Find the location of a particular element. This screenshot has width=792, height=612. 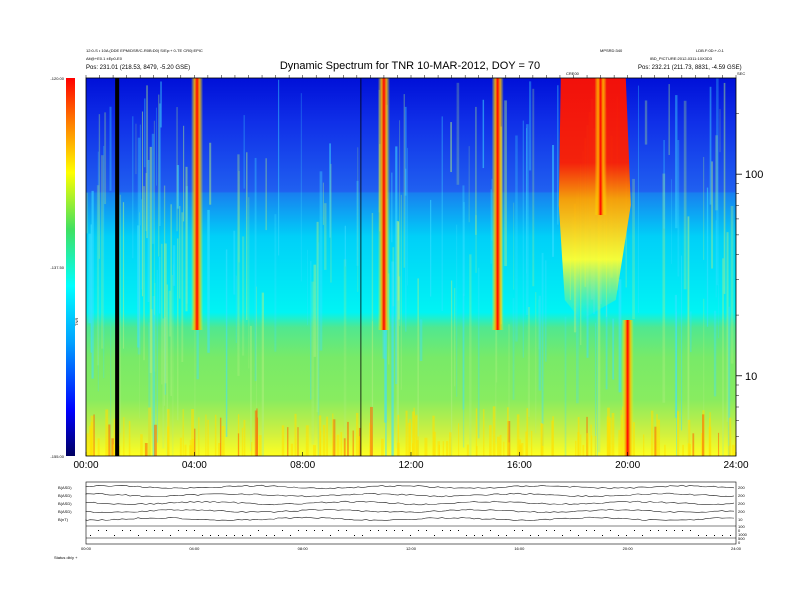

housekeeping-footer-label: Status db/y + is located at coordinates (66, 557).